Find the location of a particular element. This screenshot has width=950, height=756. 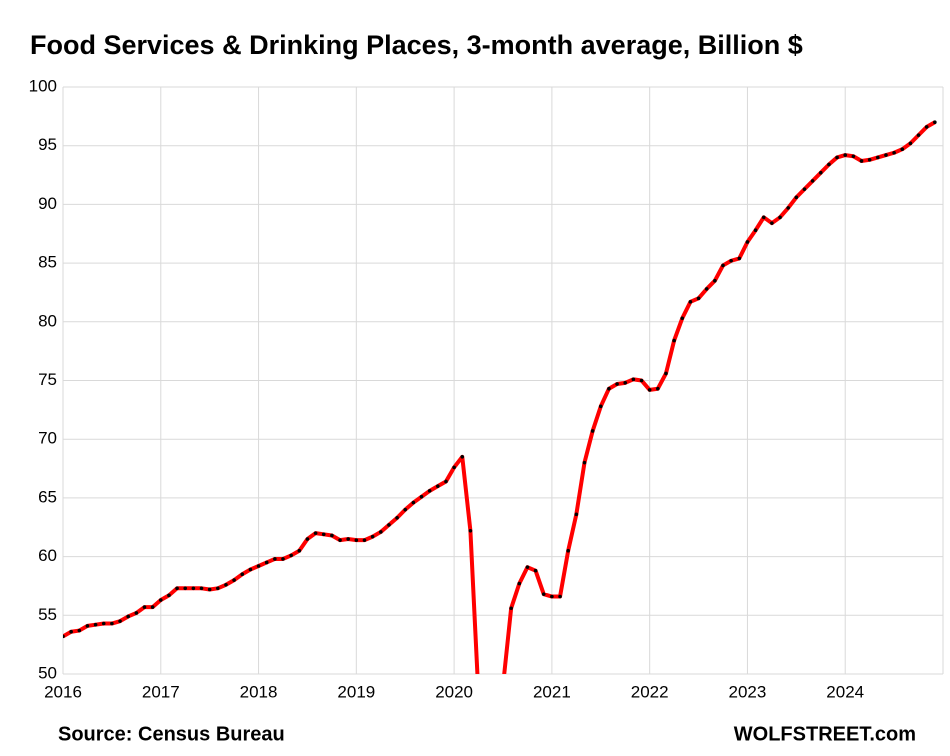

y-tick-label: 65 is located at coordinates (47, 496).